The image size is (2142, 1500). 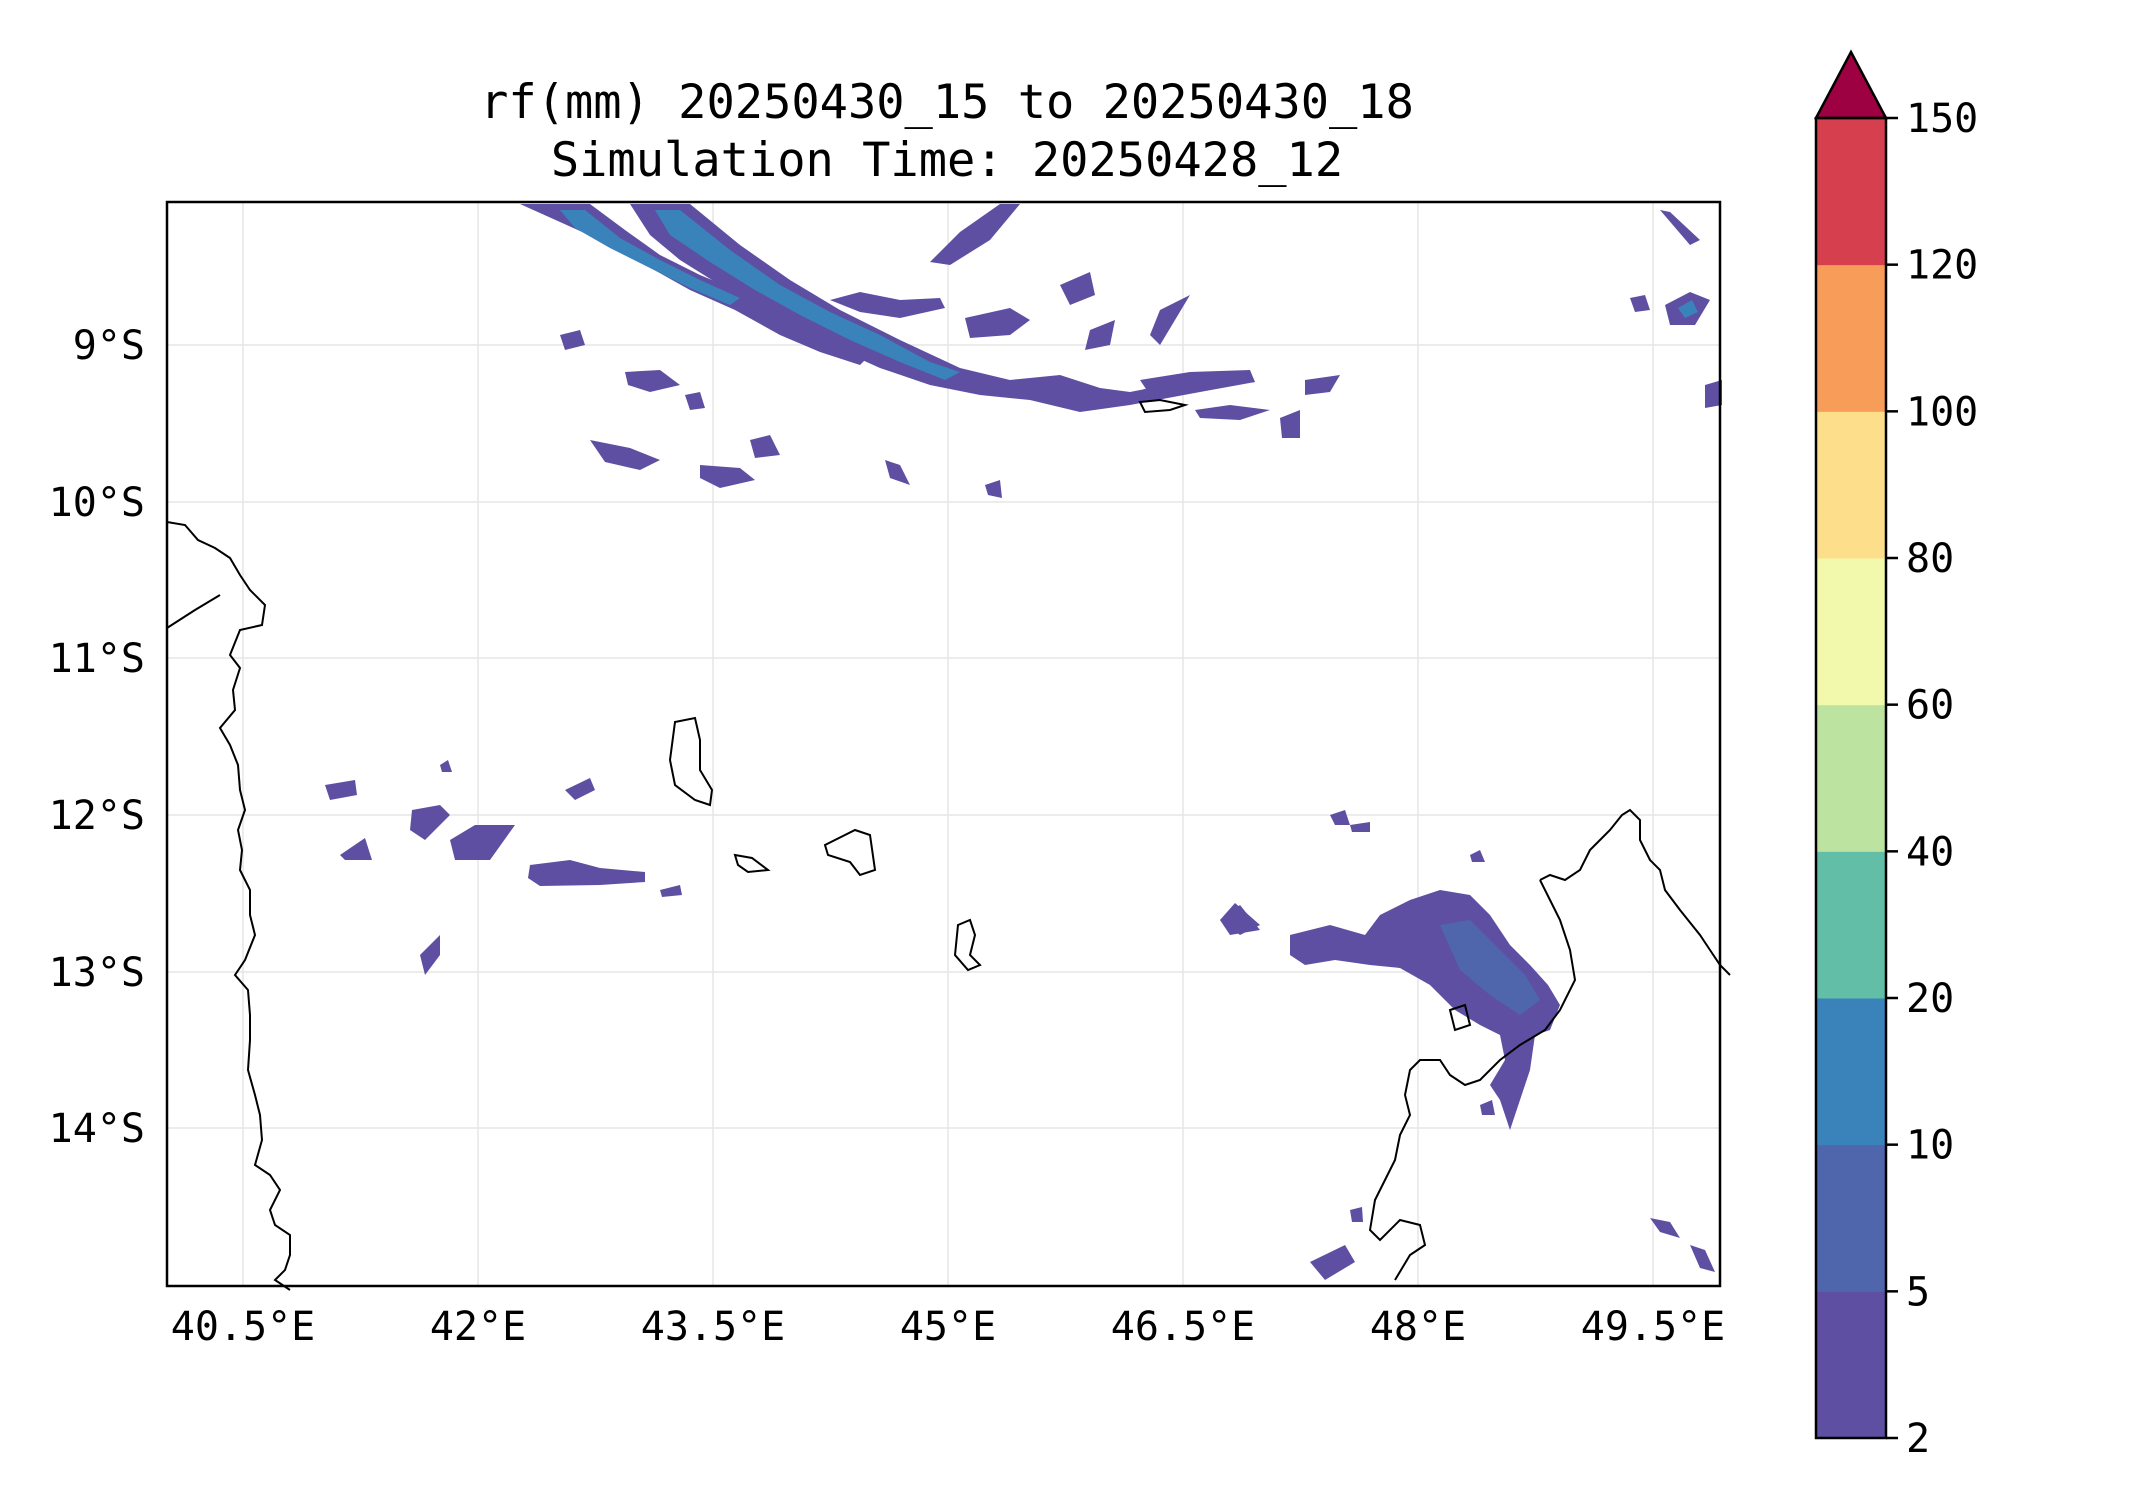 I want to click on y-tick-label: 10°S, so click(x=97, y=503).